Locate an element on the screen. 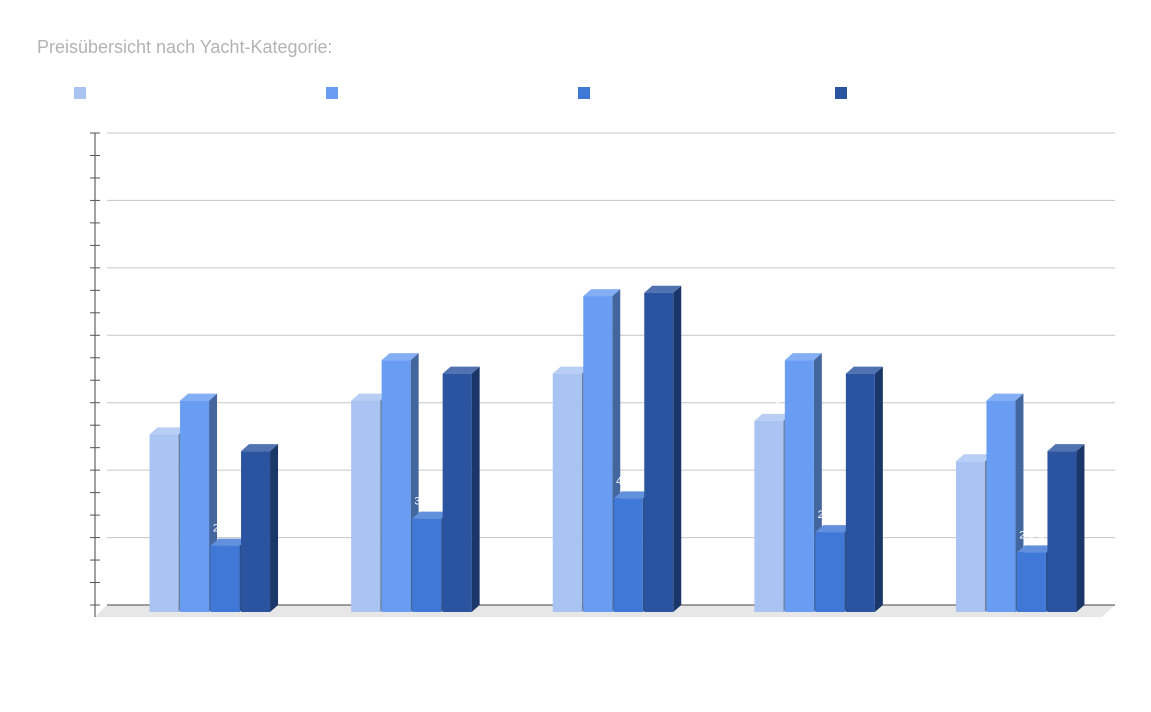 The image size is (1151, 712). bar-s2-c4 is located at coordinates (799, 486).